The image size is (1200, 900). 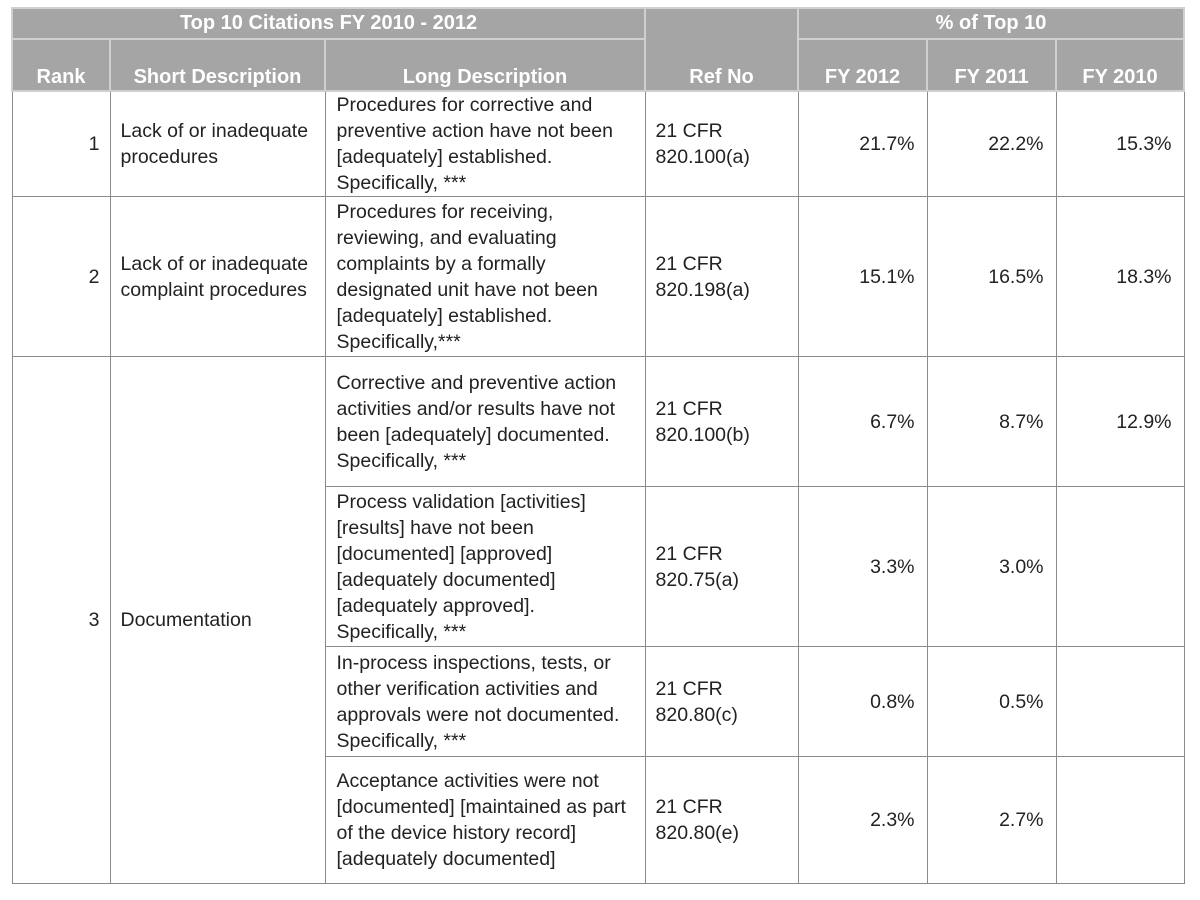 I want to click on column-header: Long Description, so click(x=485, y=65).